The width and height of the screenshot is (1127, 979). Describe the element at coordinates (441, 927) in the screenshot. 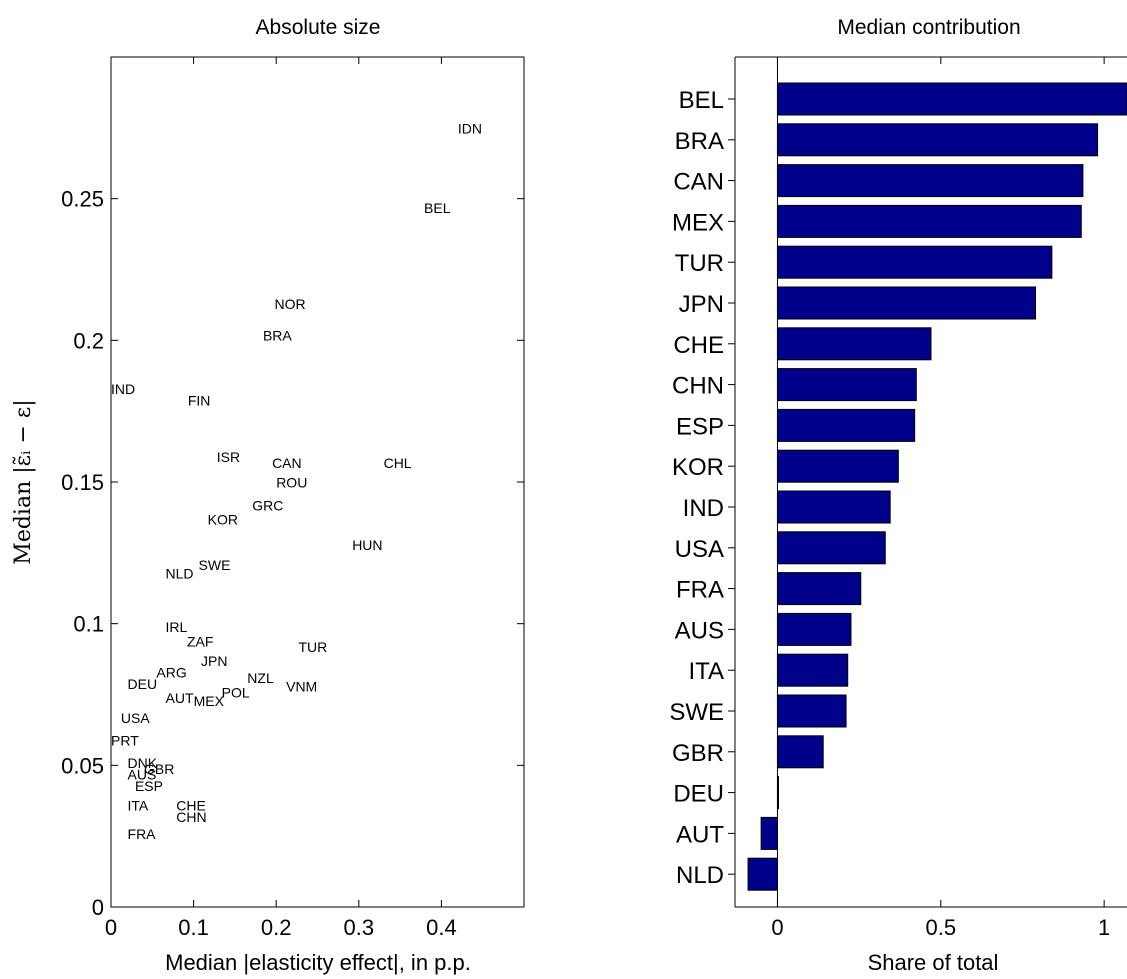

I see `scatter-x-tick-label: 0.4` at that location.